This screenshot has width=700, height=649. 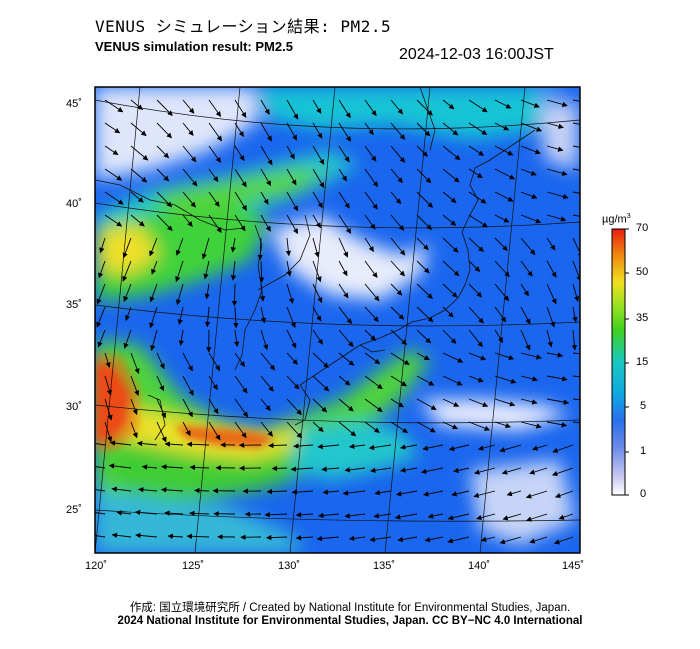 I want to click on lon-label: 120˚, so click(x=96, y=566).